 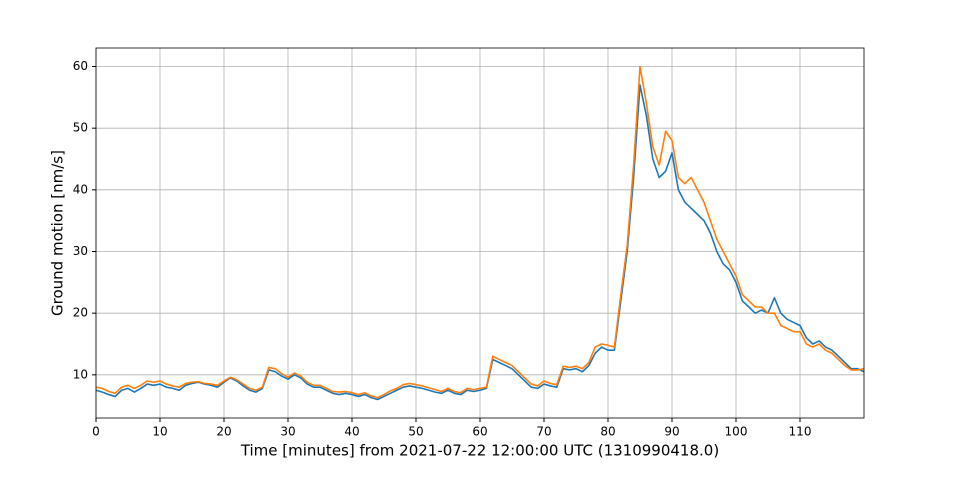 What do you see at coordinates (736, 432) in the screenshot?
I see `x-tick-label: 100` at bounding box center [736, 432].